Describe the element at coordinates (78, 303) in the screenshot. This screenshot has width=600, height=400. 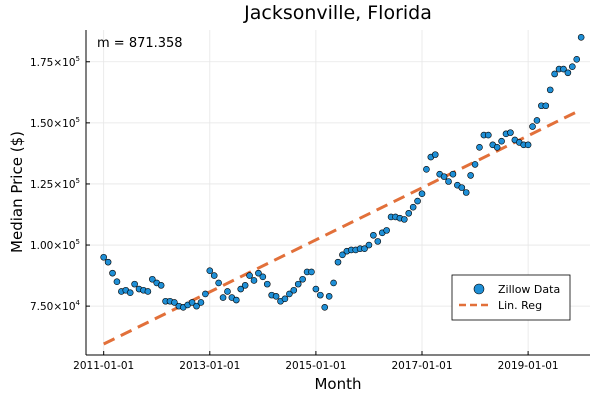
I see `y-tick-exponent: 4` at that location.